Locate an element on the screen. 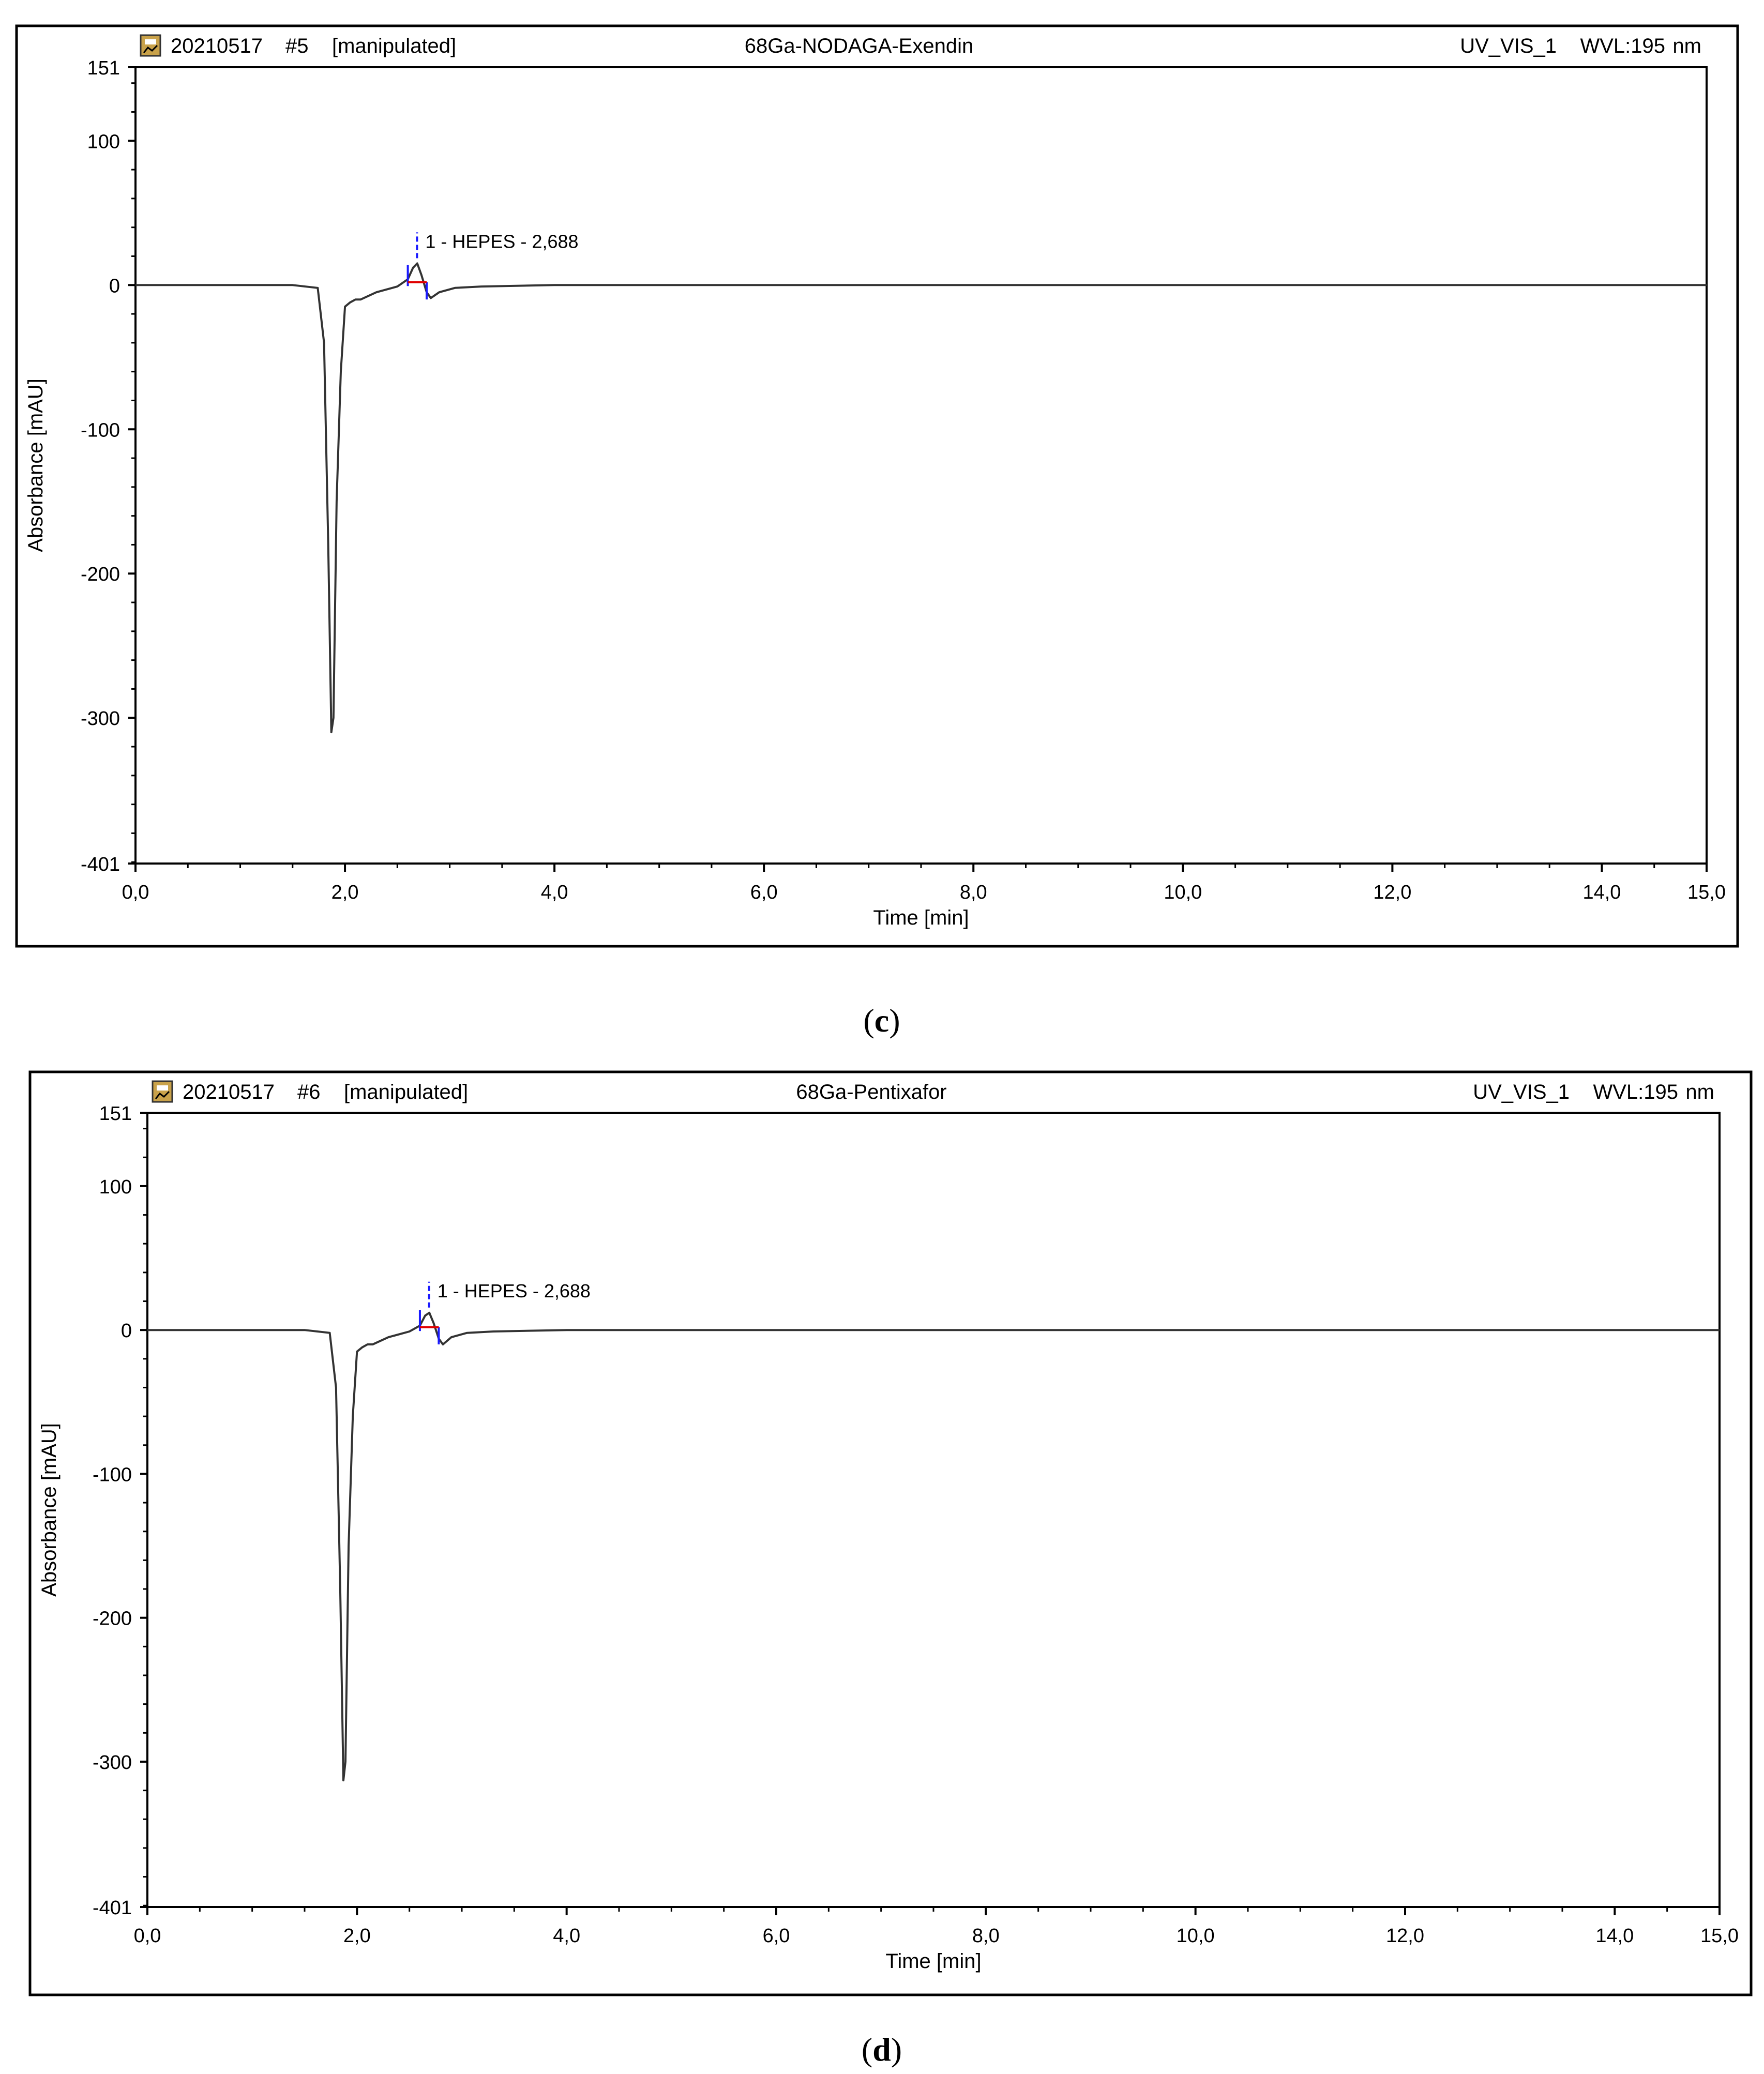  panel-caption: (c) is located at coordinates (881, 1020).